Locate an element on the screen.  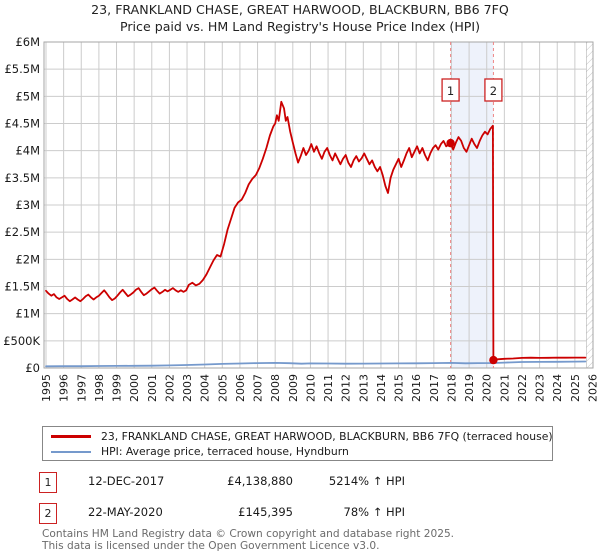
x-axis-year-label: 2008 is located at coordinates (275, 388).